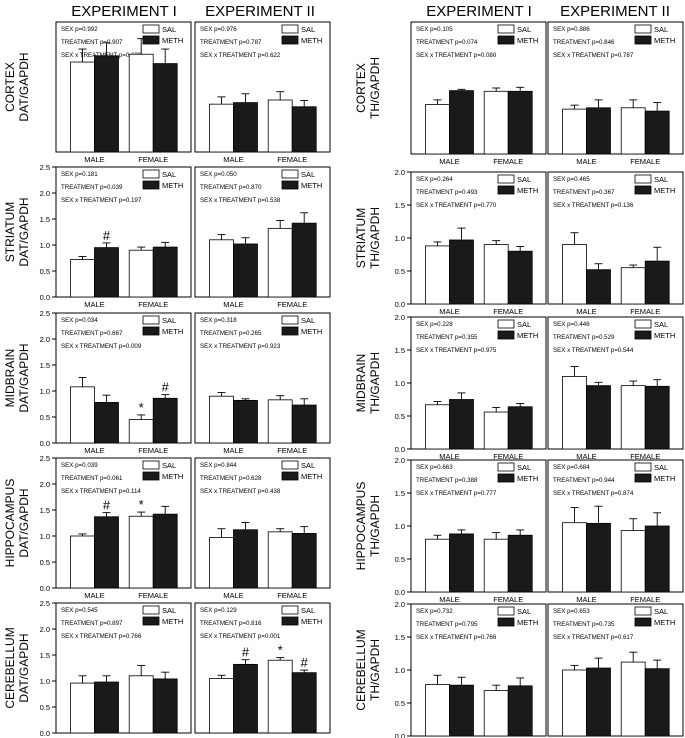 Image resolution: width=685 pixels, height=738 pixels. I want to click on stats-text: TREATMENT p=0.355, so click(447, 337).